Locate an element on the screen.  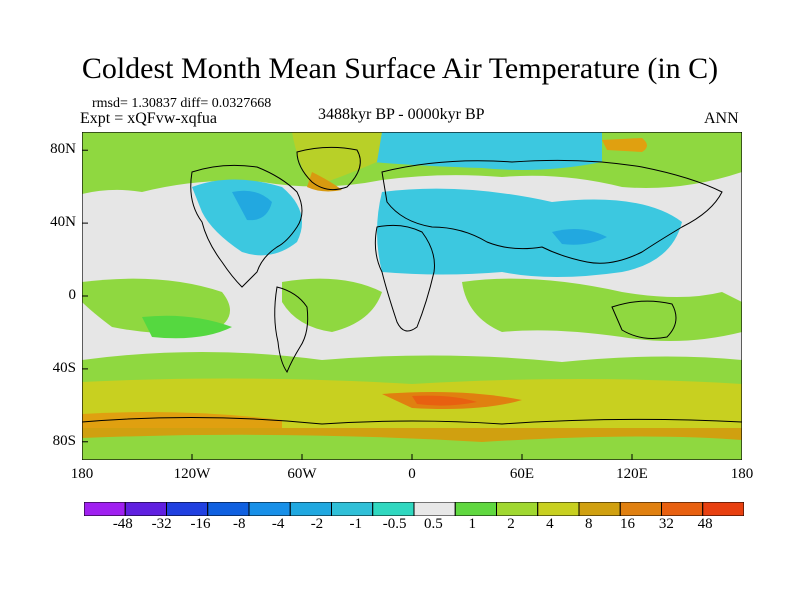
lon-tick-label: 60W is located at coordinates (302, 474).